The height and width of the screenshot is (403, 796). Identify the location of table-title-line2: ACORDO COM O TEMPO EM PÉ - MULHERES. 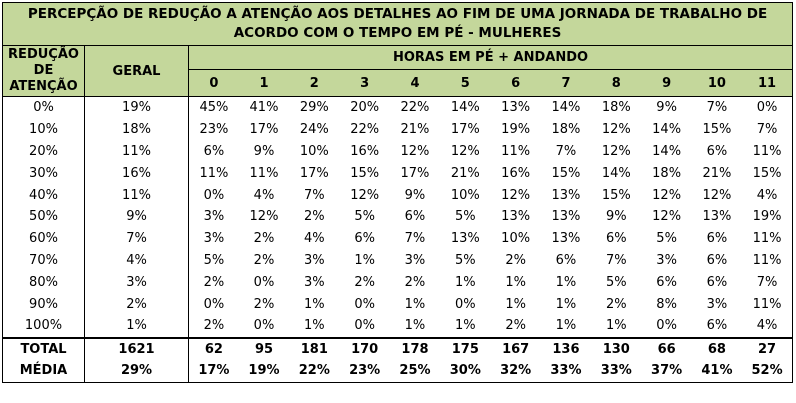
(397, 33).